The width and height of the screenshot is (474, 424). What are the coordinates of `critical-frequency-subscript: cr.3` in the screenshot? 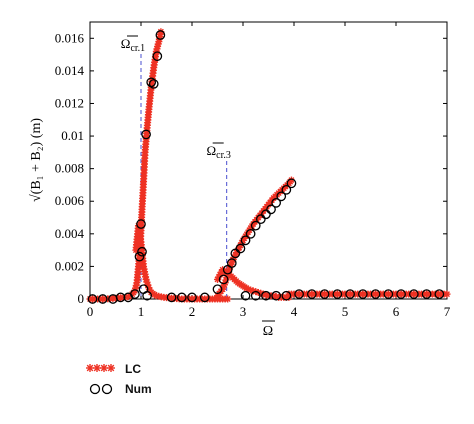 It's located at (223, 155).